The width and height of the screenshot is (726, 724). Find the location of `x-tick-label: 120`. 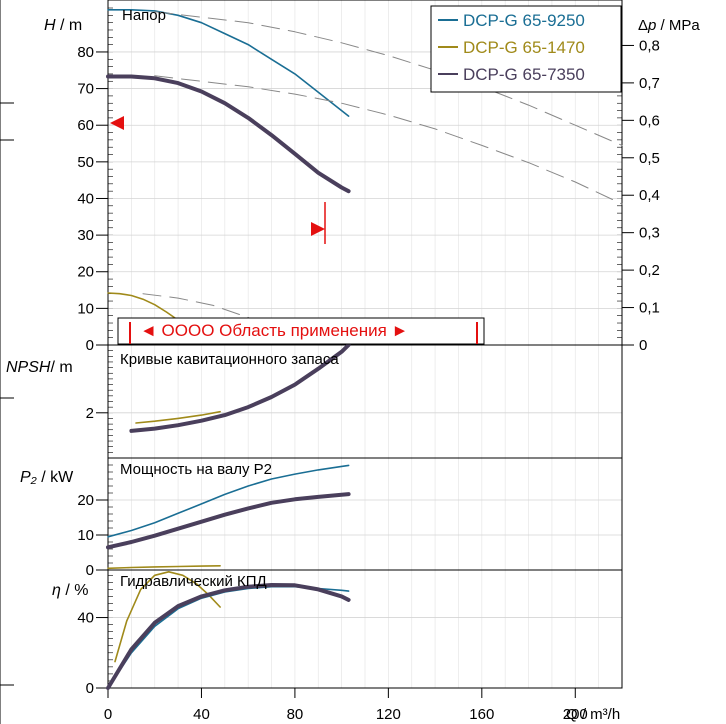

x-tick-label: 120 is located at coordinates (388, 714).